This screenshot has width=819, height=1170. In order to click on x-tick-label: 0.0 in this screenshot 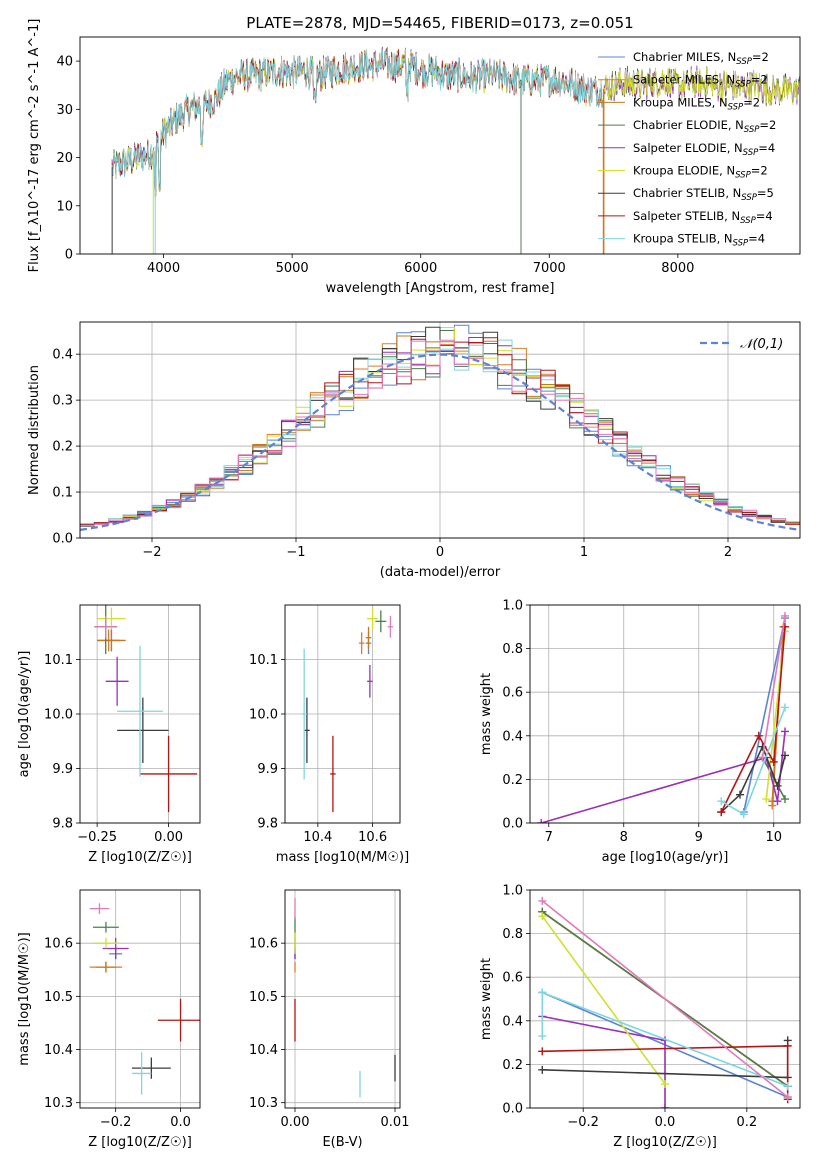, I will do `click(665, 1122)`.